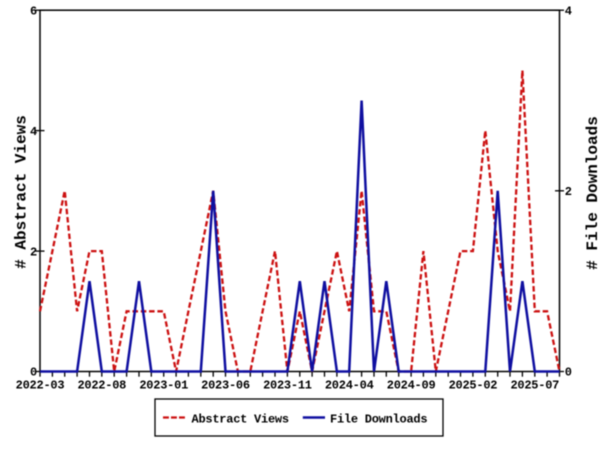  What do you see at coordinates (534, 385) in the screenshot?
I see `svg-text: 2025-07` at bounding box center [534, 385].